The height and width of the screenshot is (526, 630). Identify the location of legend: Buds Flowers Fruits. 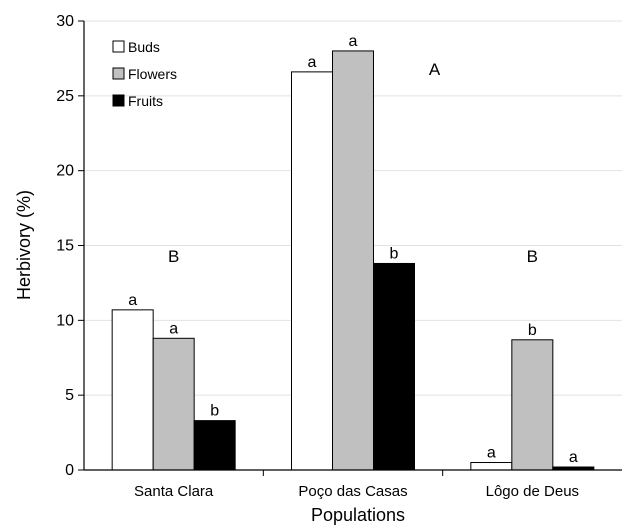
(144, 74).